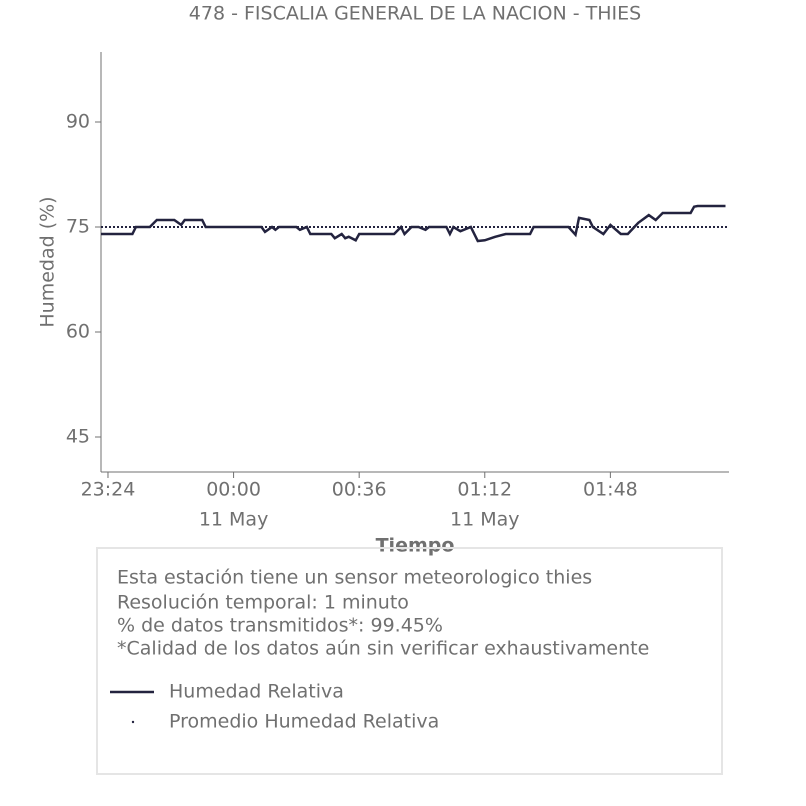  I want to click on x-axis-label: Tiempo, so click(415, 546).